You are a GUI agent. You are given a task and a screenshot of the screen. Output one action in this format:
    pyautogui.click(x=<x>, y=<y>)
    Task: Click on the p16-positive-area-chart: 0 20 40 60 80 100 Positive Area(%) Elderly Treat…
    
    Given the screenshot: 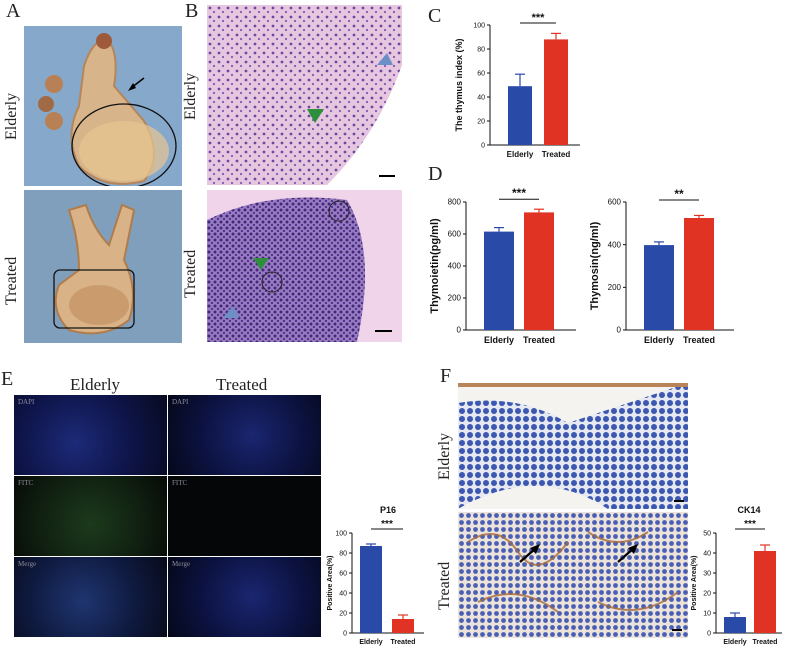 What is the action you would take?
    pyautogui.click(x=375, y=575)
    